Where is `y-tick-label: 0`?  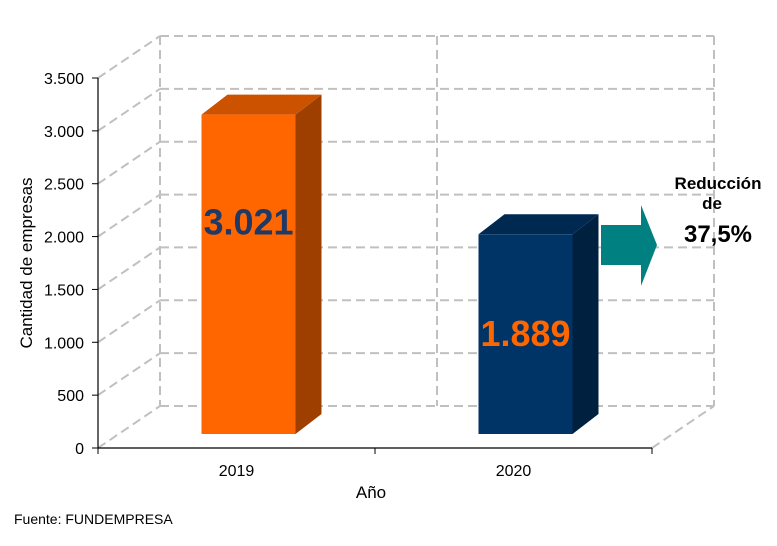 y-tick-label: 0 is located at coordinates (79, 449).